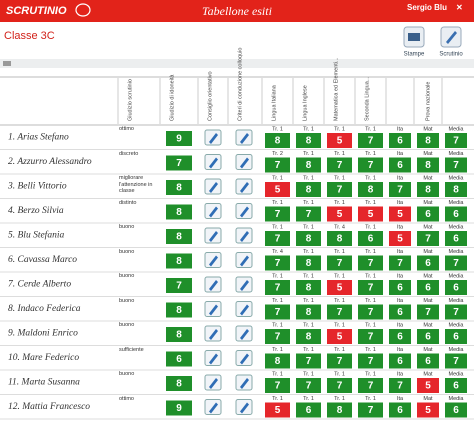  Describe the element at coordinates (38, 136) in the screenshot. I see `student-name: 1. Arias Stefano` at that location.